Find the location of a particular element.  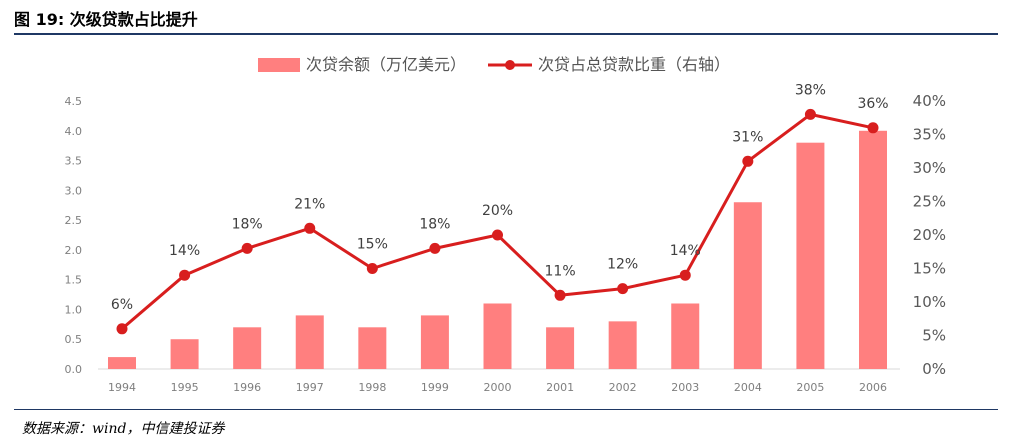

left-axis-tick-label: 1.0 is located at coordinates (74, 309).